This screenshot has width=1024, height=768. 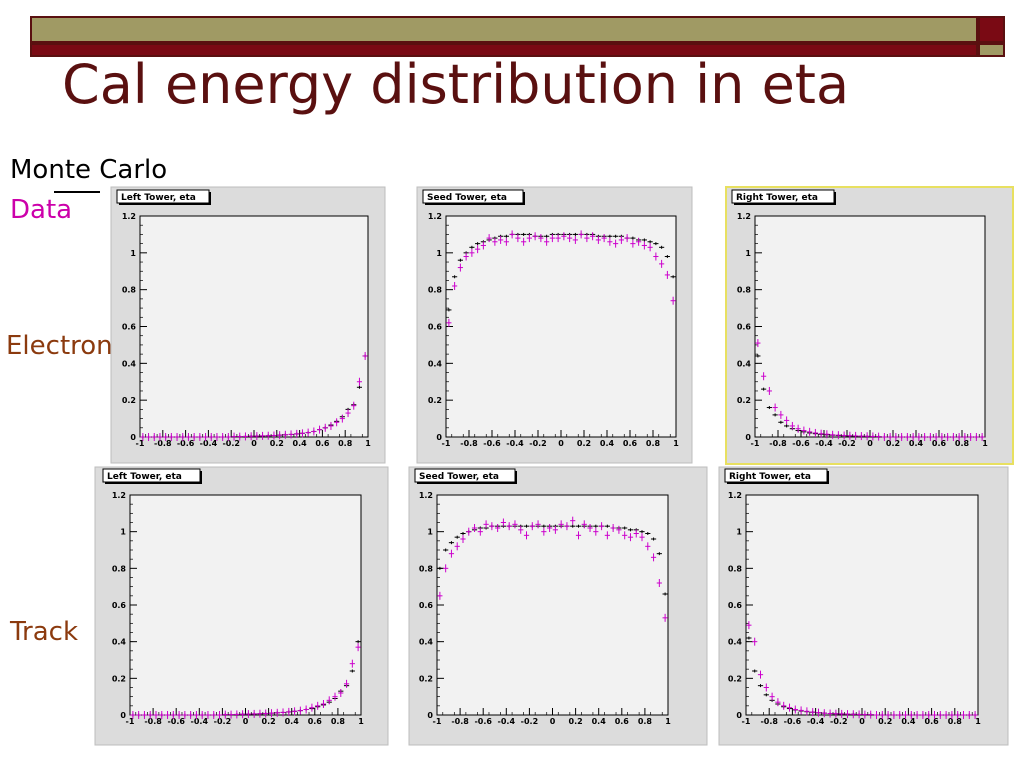 What do you see at coordinates (163, 196) in the screenshot?
I see `title-badge` at bounding box center [163, 196].